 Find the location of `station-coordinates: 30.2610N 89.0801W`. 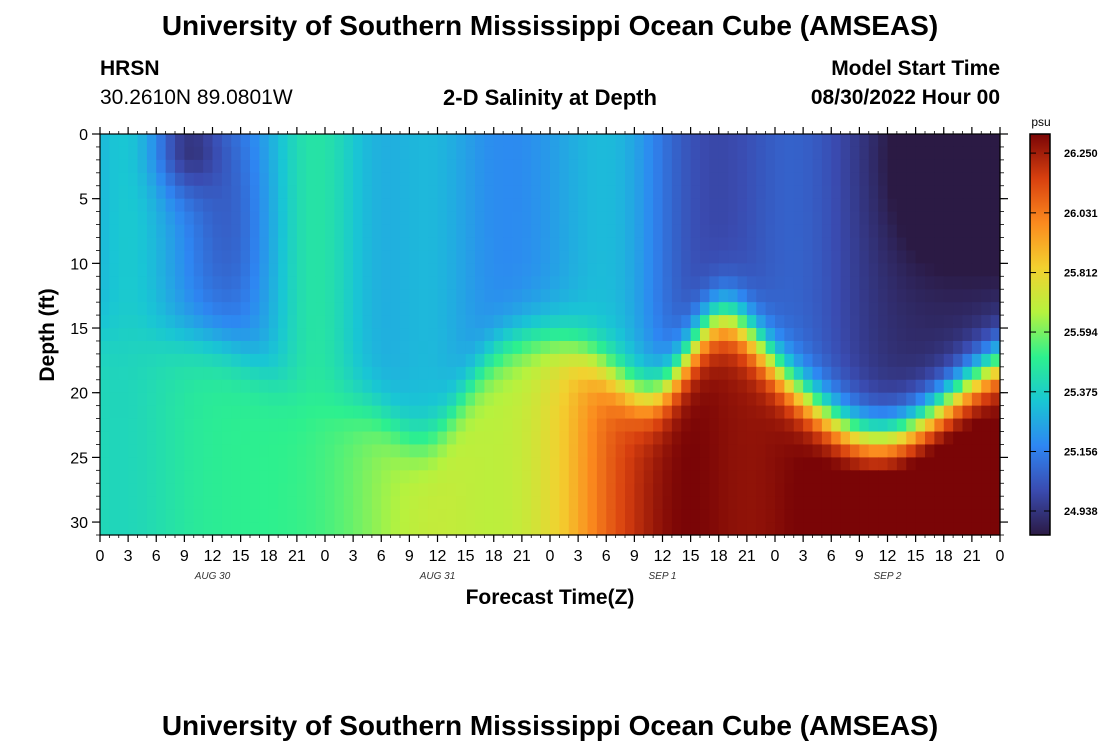

station-coordinates: 30.2610N 89.0801W is located at coordinates (196, 97).